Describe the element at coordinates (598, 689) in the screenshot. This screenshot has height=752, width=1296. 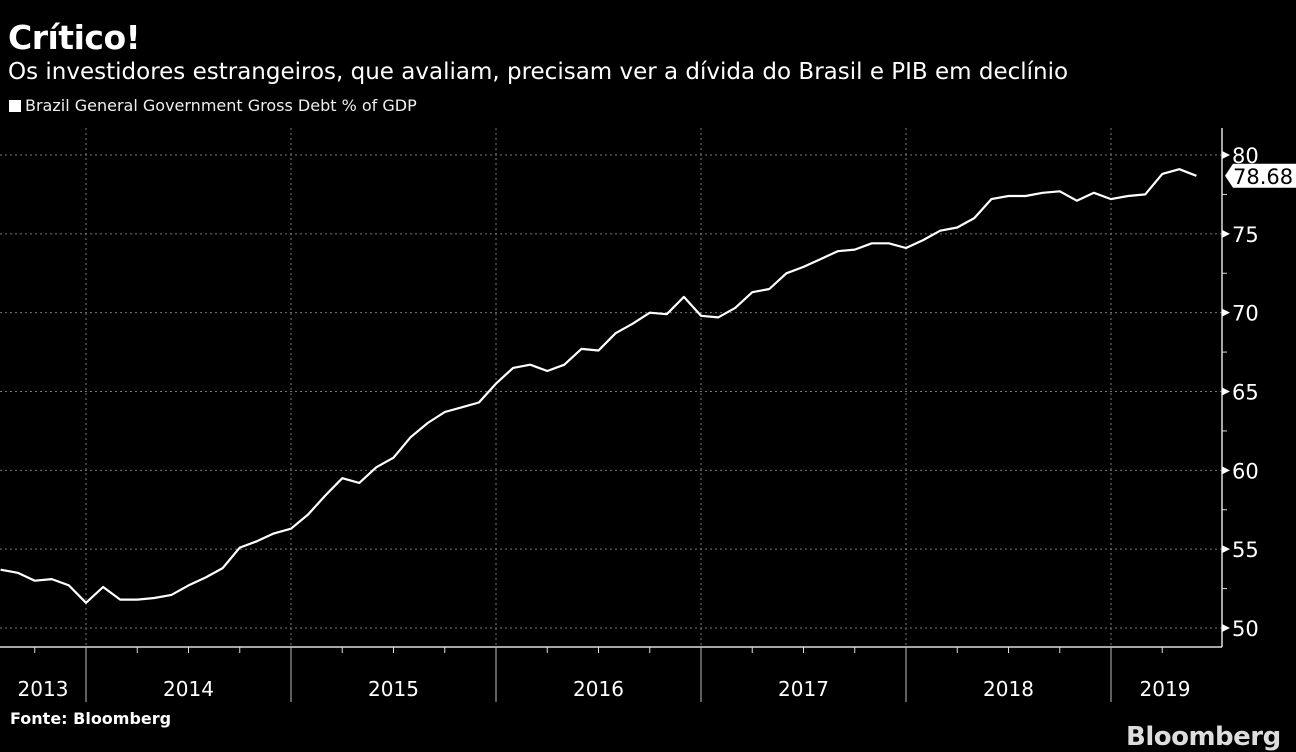
I see `x-tick-label: 2016` at that location.